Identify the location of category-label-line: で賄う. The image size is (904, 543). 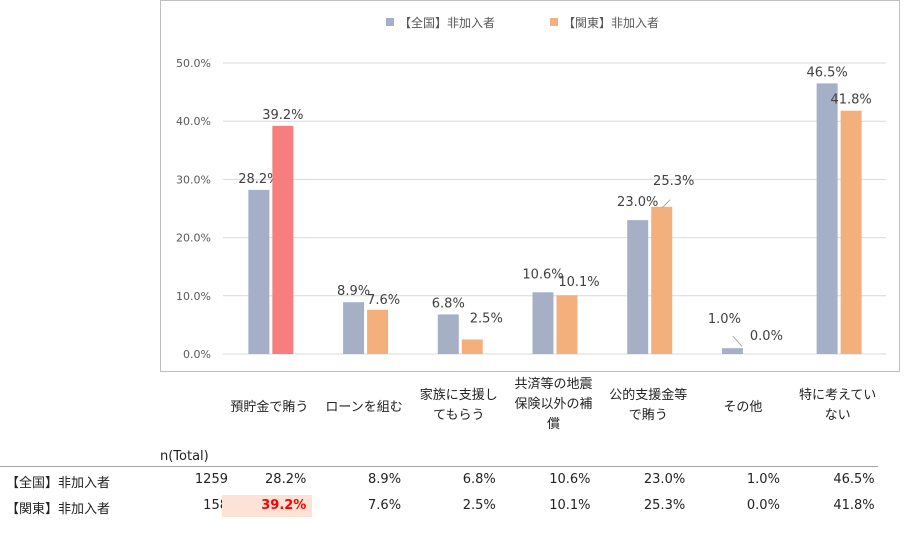
(648, 415).